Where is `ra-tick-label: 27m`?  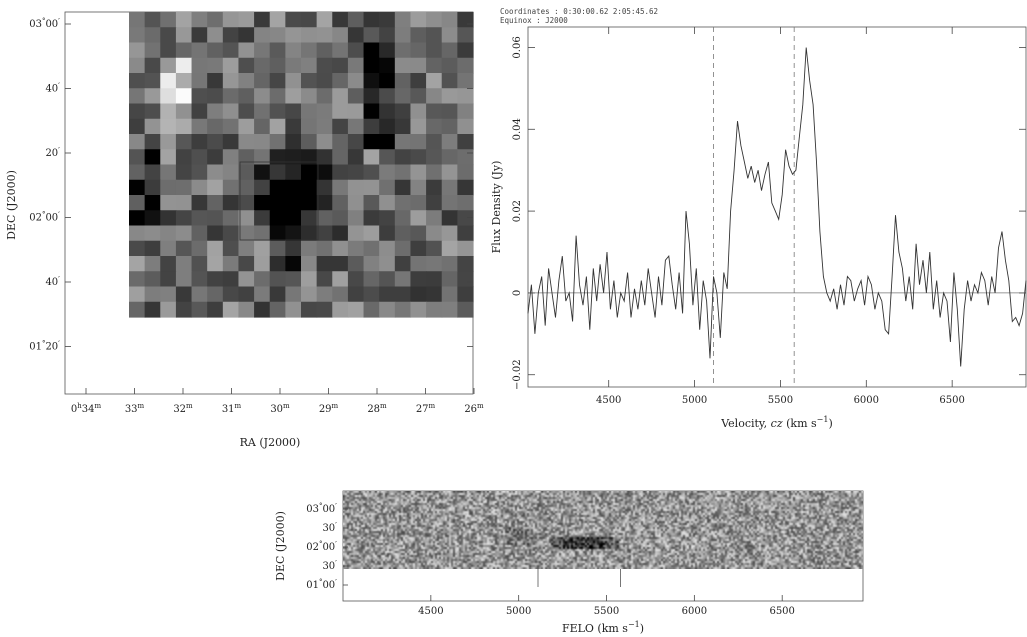 ra-tick-label: 27m is located at coordinates (426, 408).